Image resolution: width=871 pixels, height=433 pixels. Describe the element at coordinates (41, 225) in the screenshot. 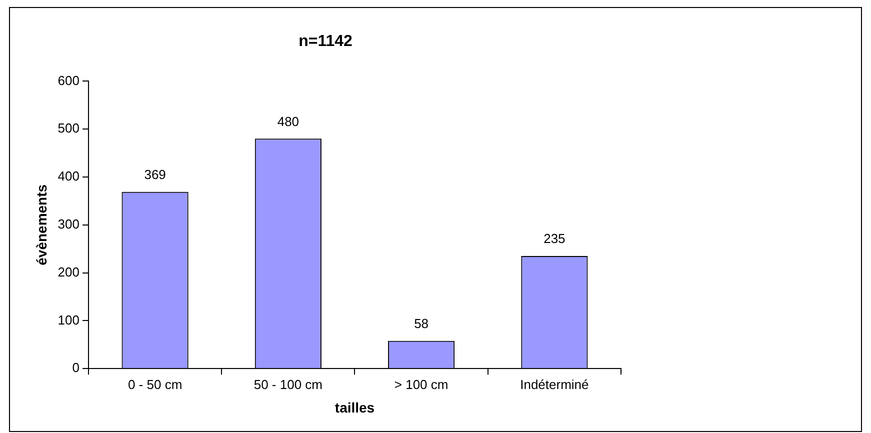

I see `y-axis-title: évènements` at that location.